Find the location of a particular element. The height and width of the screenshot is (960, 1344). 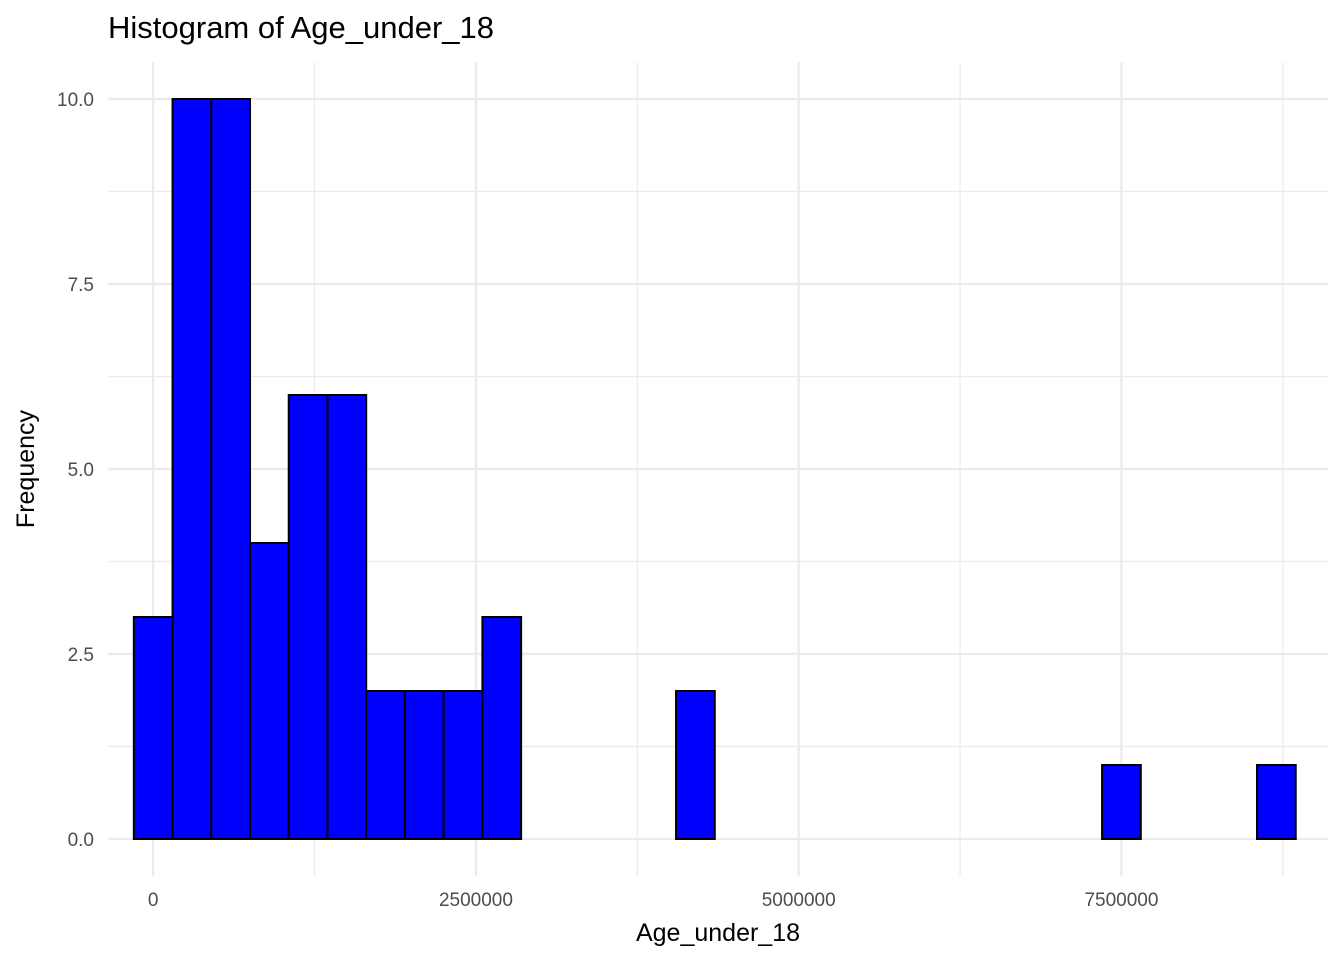

y-tick-label: 10.0 is located at coordinates (75, 100).